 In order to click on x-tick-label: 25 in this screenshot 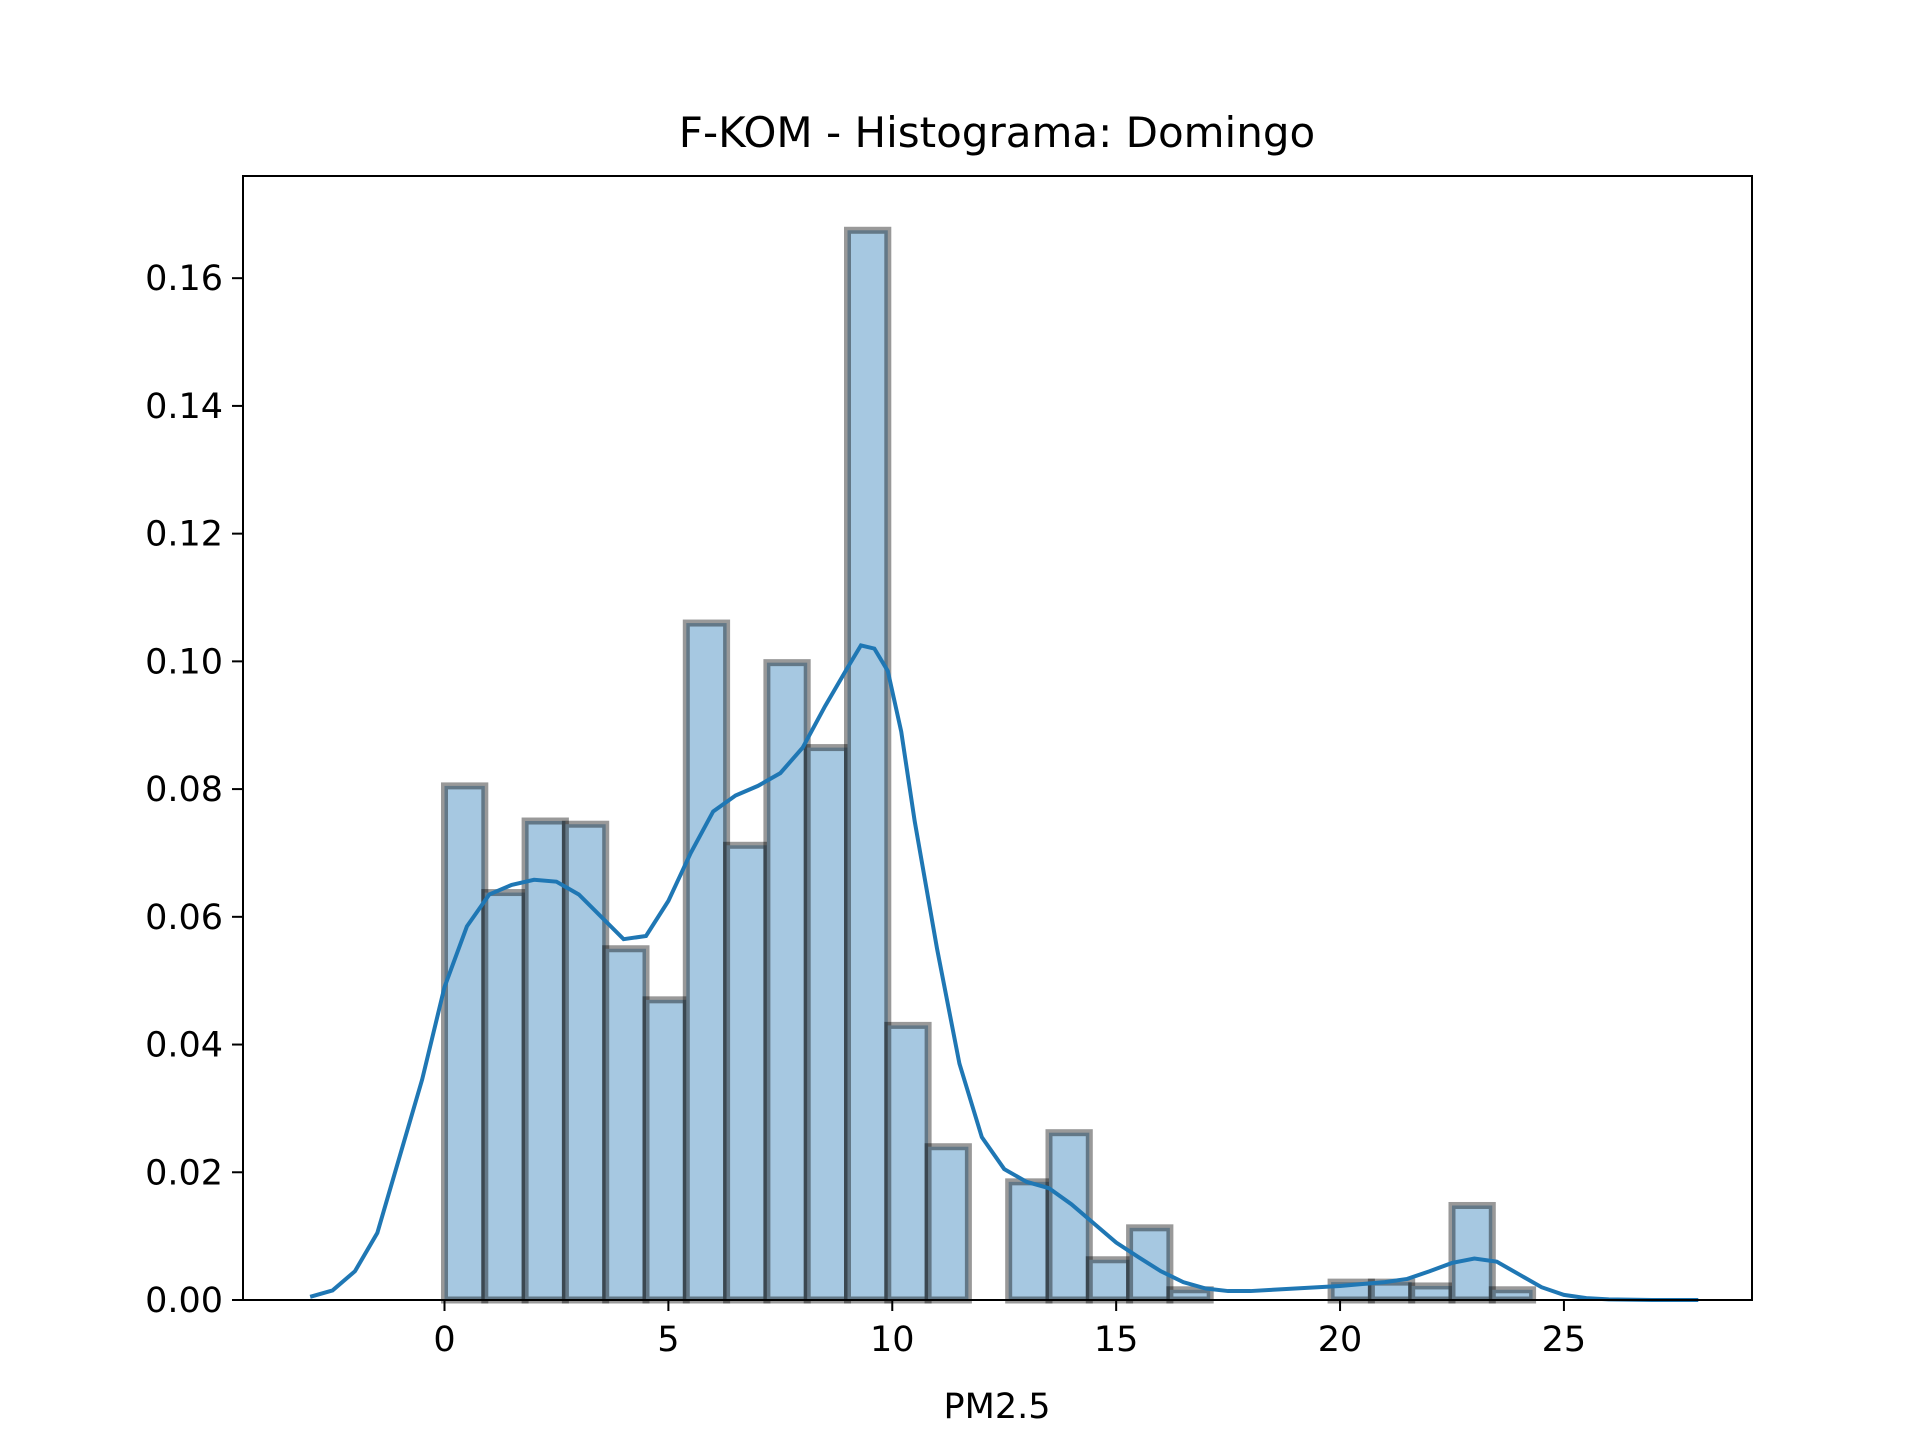, I will do `click(1564, 1340)`.